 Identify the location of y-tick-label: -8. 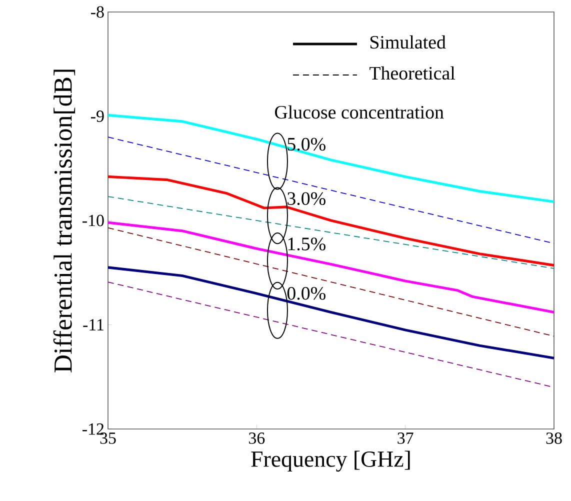
(97, 12).